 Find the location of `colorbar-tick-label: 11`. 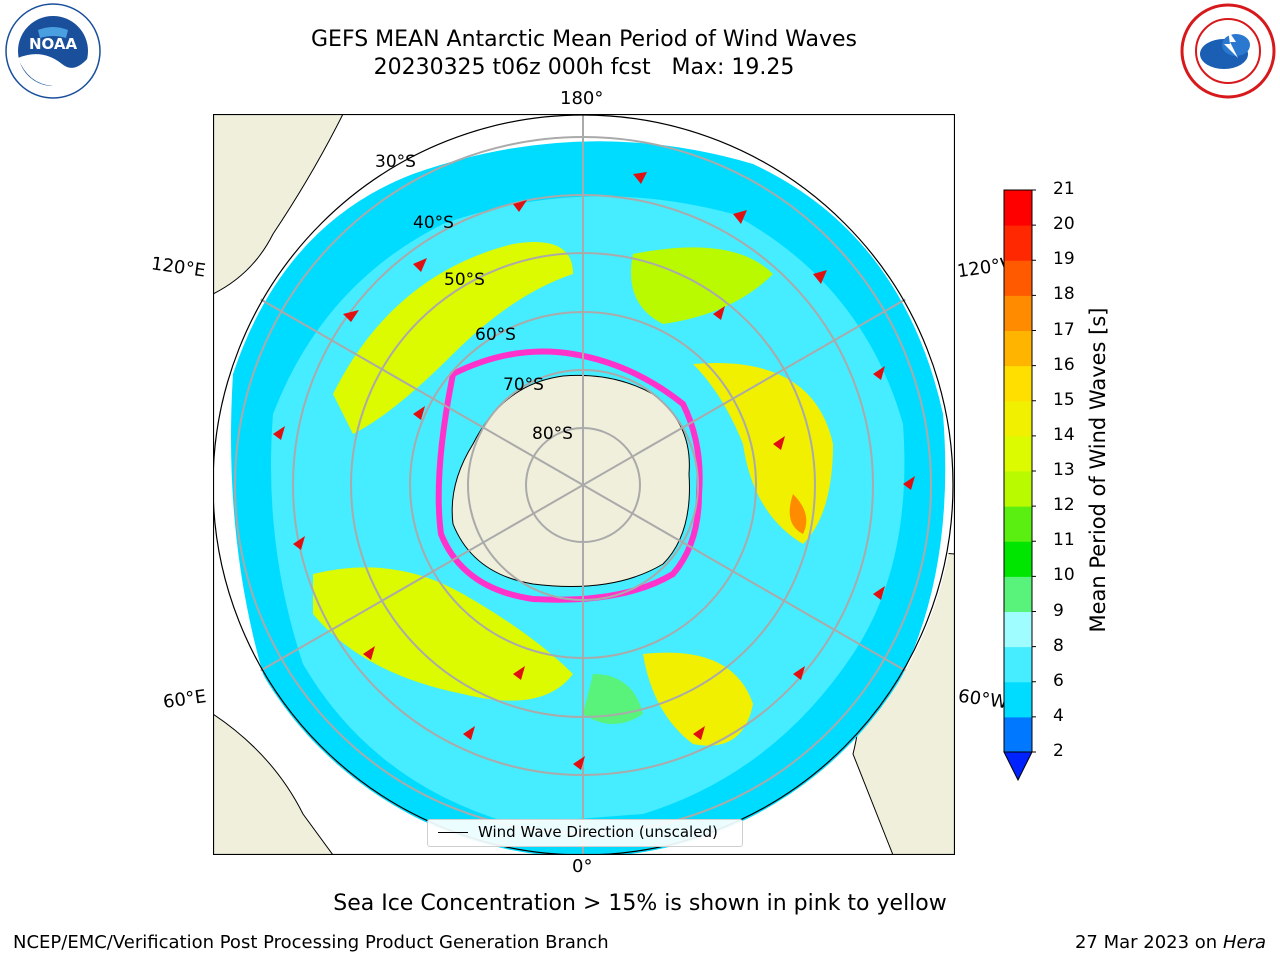

colorbar-tick-label: 11 is located at coordinates (1064, 540).